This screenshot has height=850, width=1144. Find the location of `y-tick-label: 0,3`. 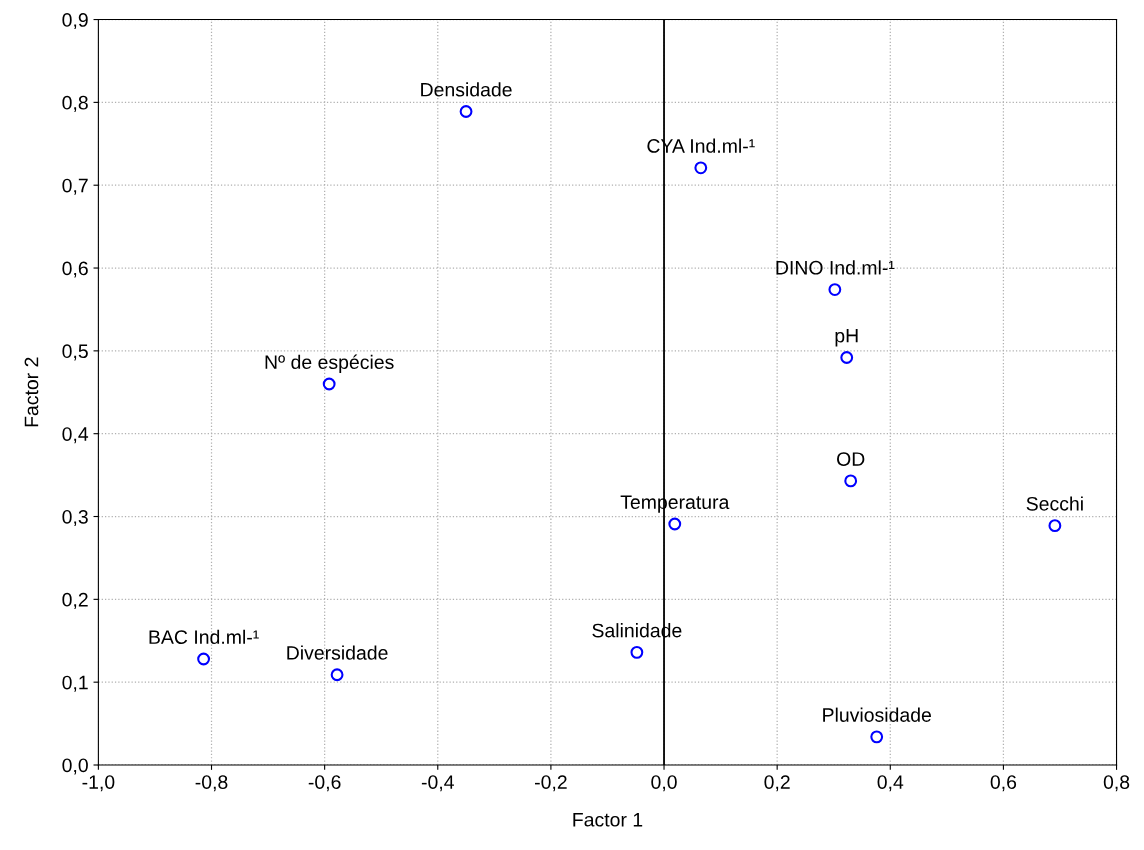

y-tick-label: 0,3 is located at coordinates (75, 518).